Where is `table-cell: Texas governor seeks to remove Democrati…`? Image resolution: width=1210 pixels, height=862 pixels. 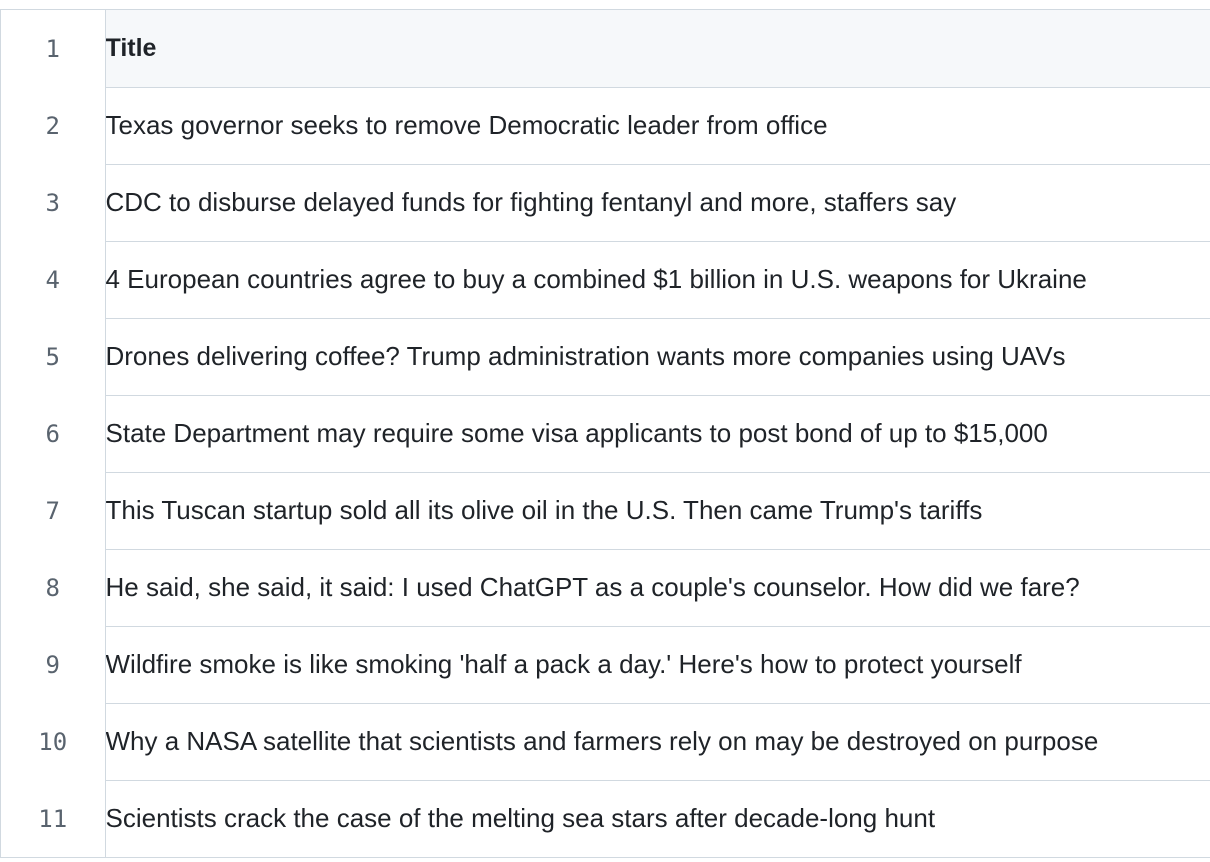 table-cell: Texas governor seeks to remove Democrati… is located at coordinates (657, 126).